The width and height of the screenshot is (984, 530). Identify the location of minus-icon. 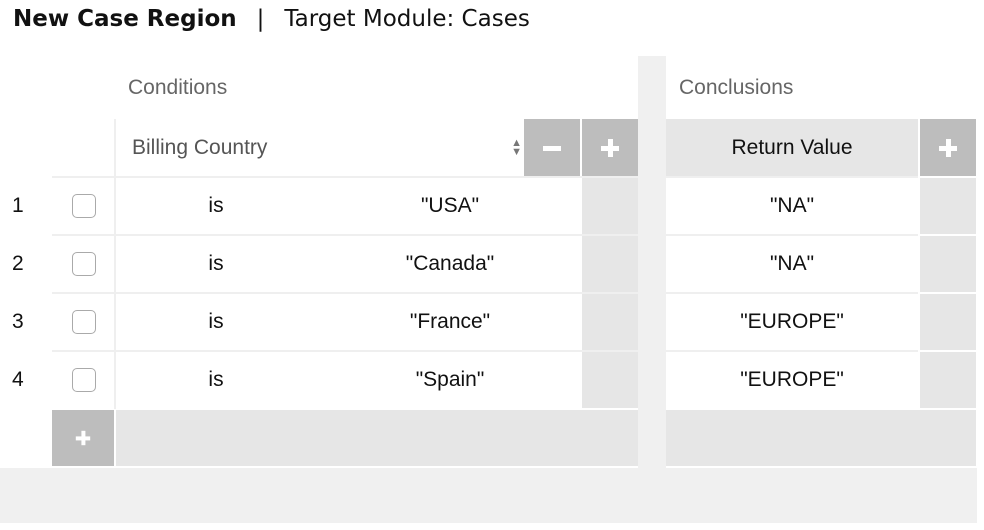
(552, 148).